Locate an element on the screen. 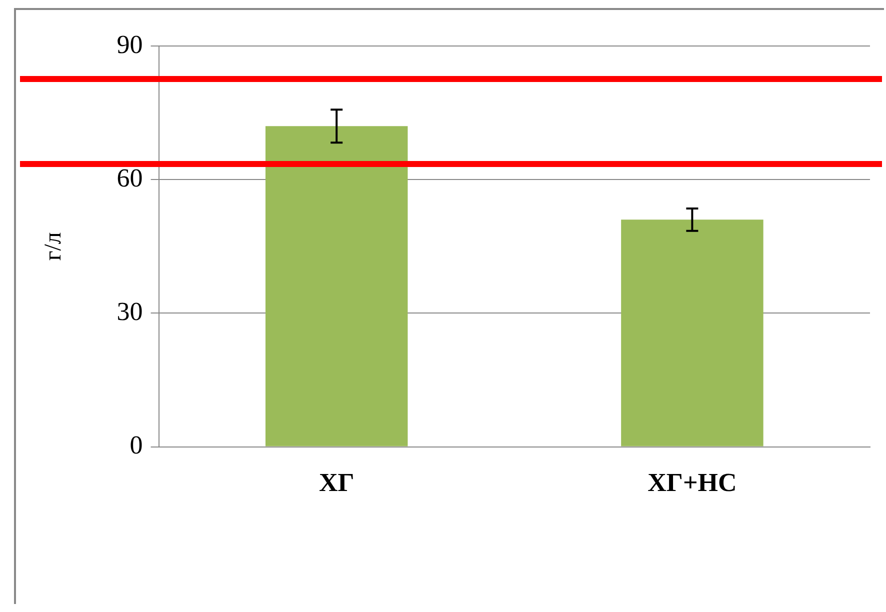 The height and width of the screenshot is (612, 886). y-axis-title: г/л is located at coordinates (53, 246).